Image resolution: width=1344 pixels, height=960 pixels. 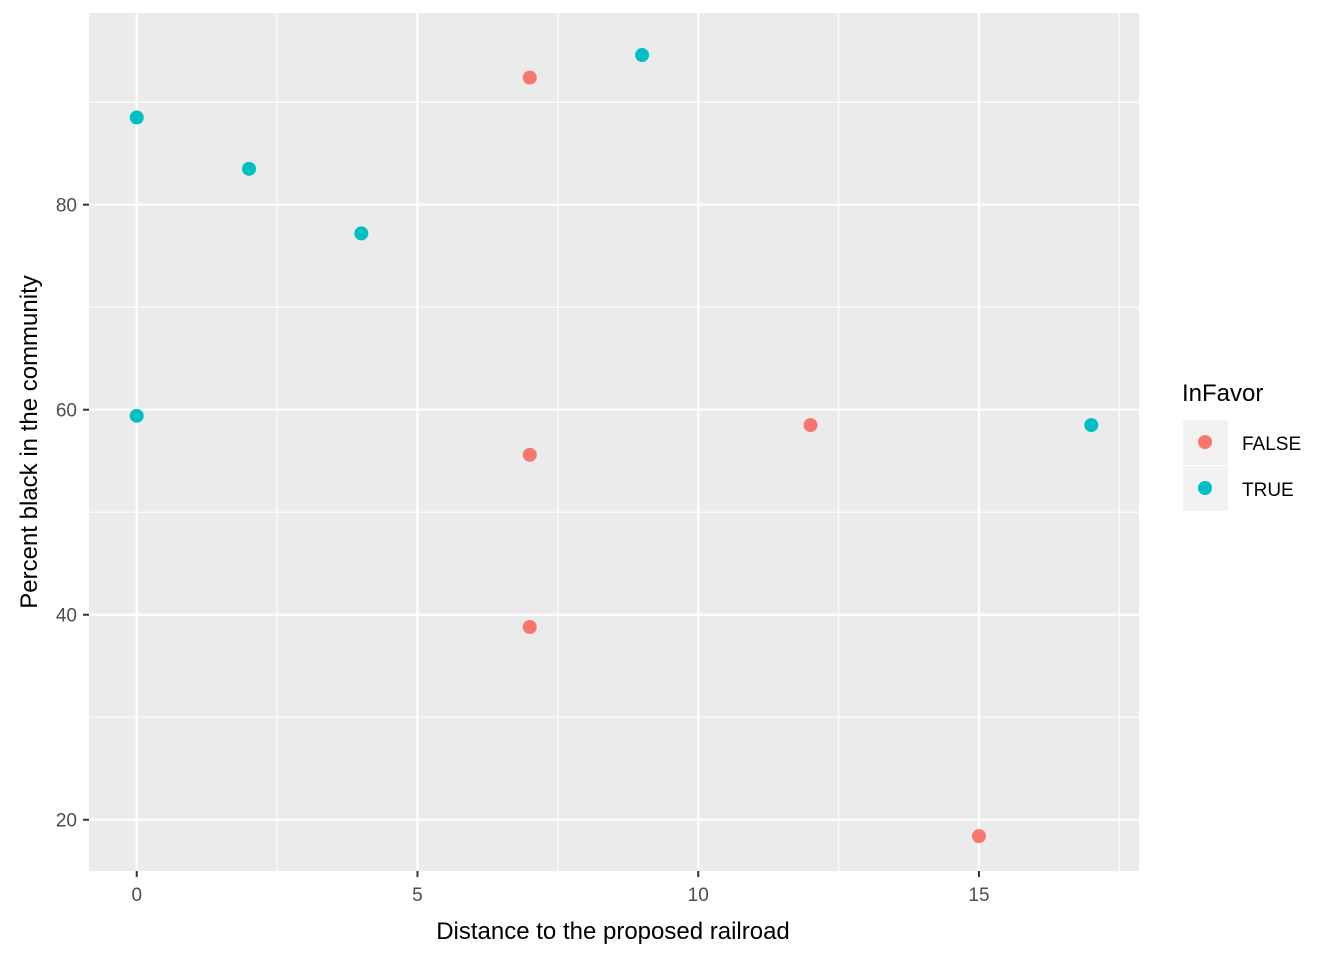 What do you see at coordinates (1271, 444) in the screenshot?
I see `legend-label-false: FALSE` at bounding box center [1271, 444].